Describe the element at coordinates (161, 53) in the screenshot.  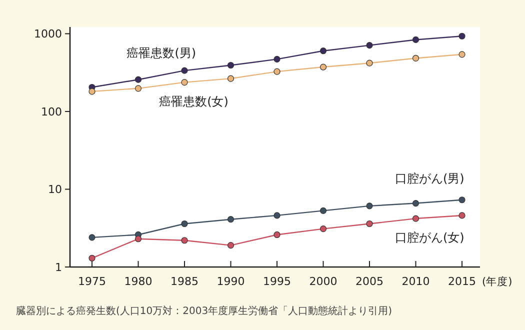
I see `series-label: 癌罹患数(男)` at that location.